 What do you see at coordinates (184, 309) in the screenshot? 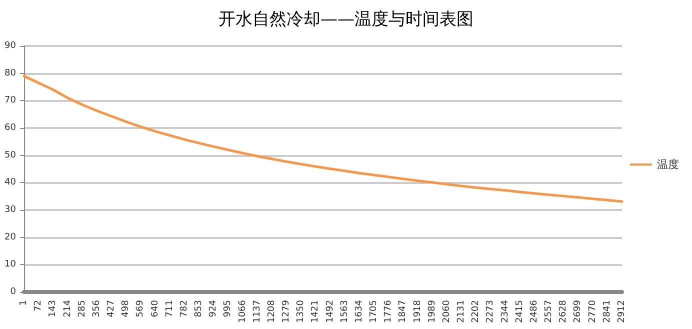
I see `x-tick-label: 782` at bounding box center [184, 309].